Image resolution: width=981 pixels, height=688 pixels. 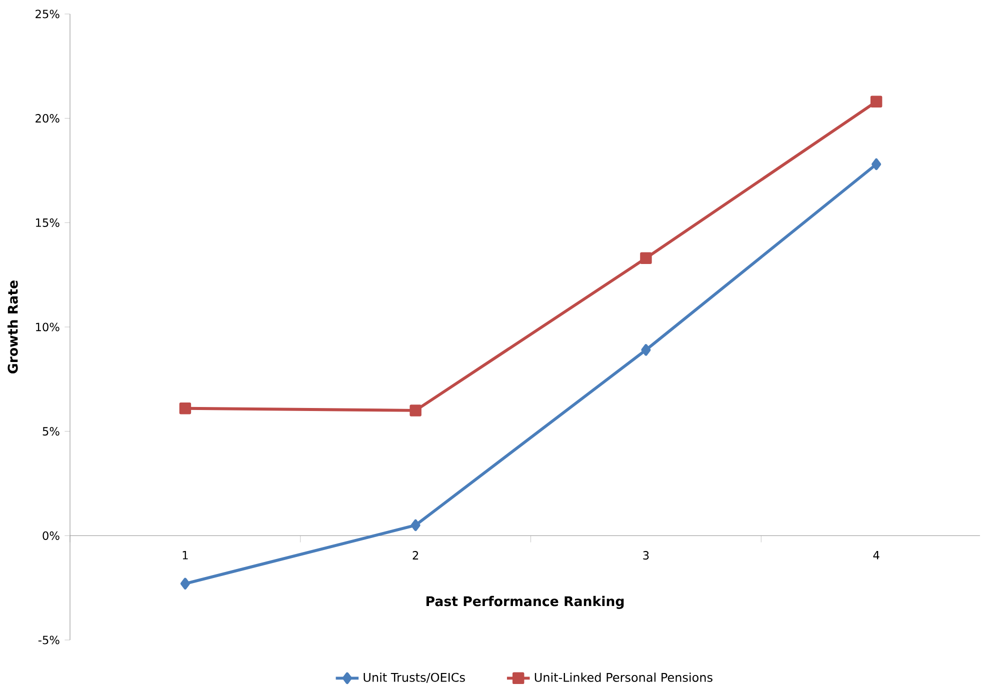 I want to click on x-tick-label: 1, so click(x=185, y=555).